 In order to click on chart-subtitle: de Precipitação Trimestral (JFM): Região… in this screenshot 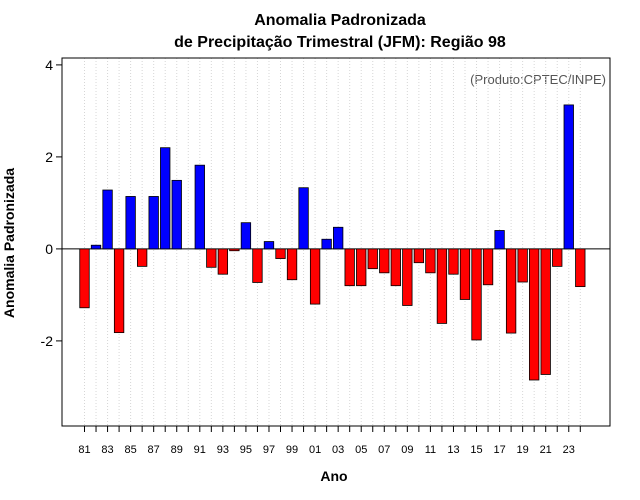, I will do `click(340, 42)`.